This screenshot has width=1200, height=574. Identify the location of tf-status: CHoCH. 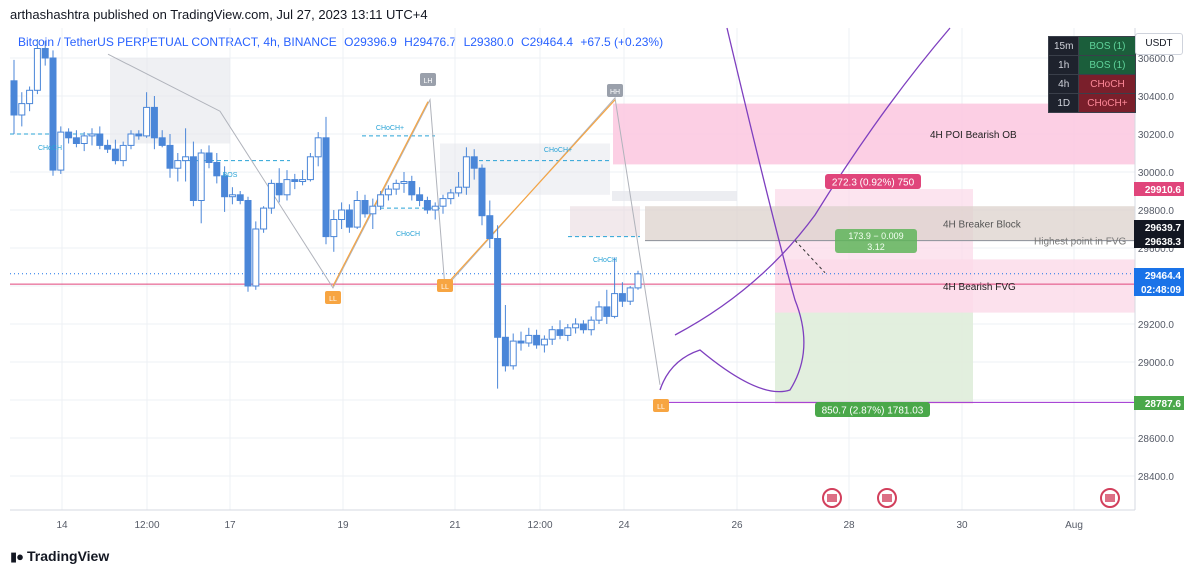
(1107, 84).